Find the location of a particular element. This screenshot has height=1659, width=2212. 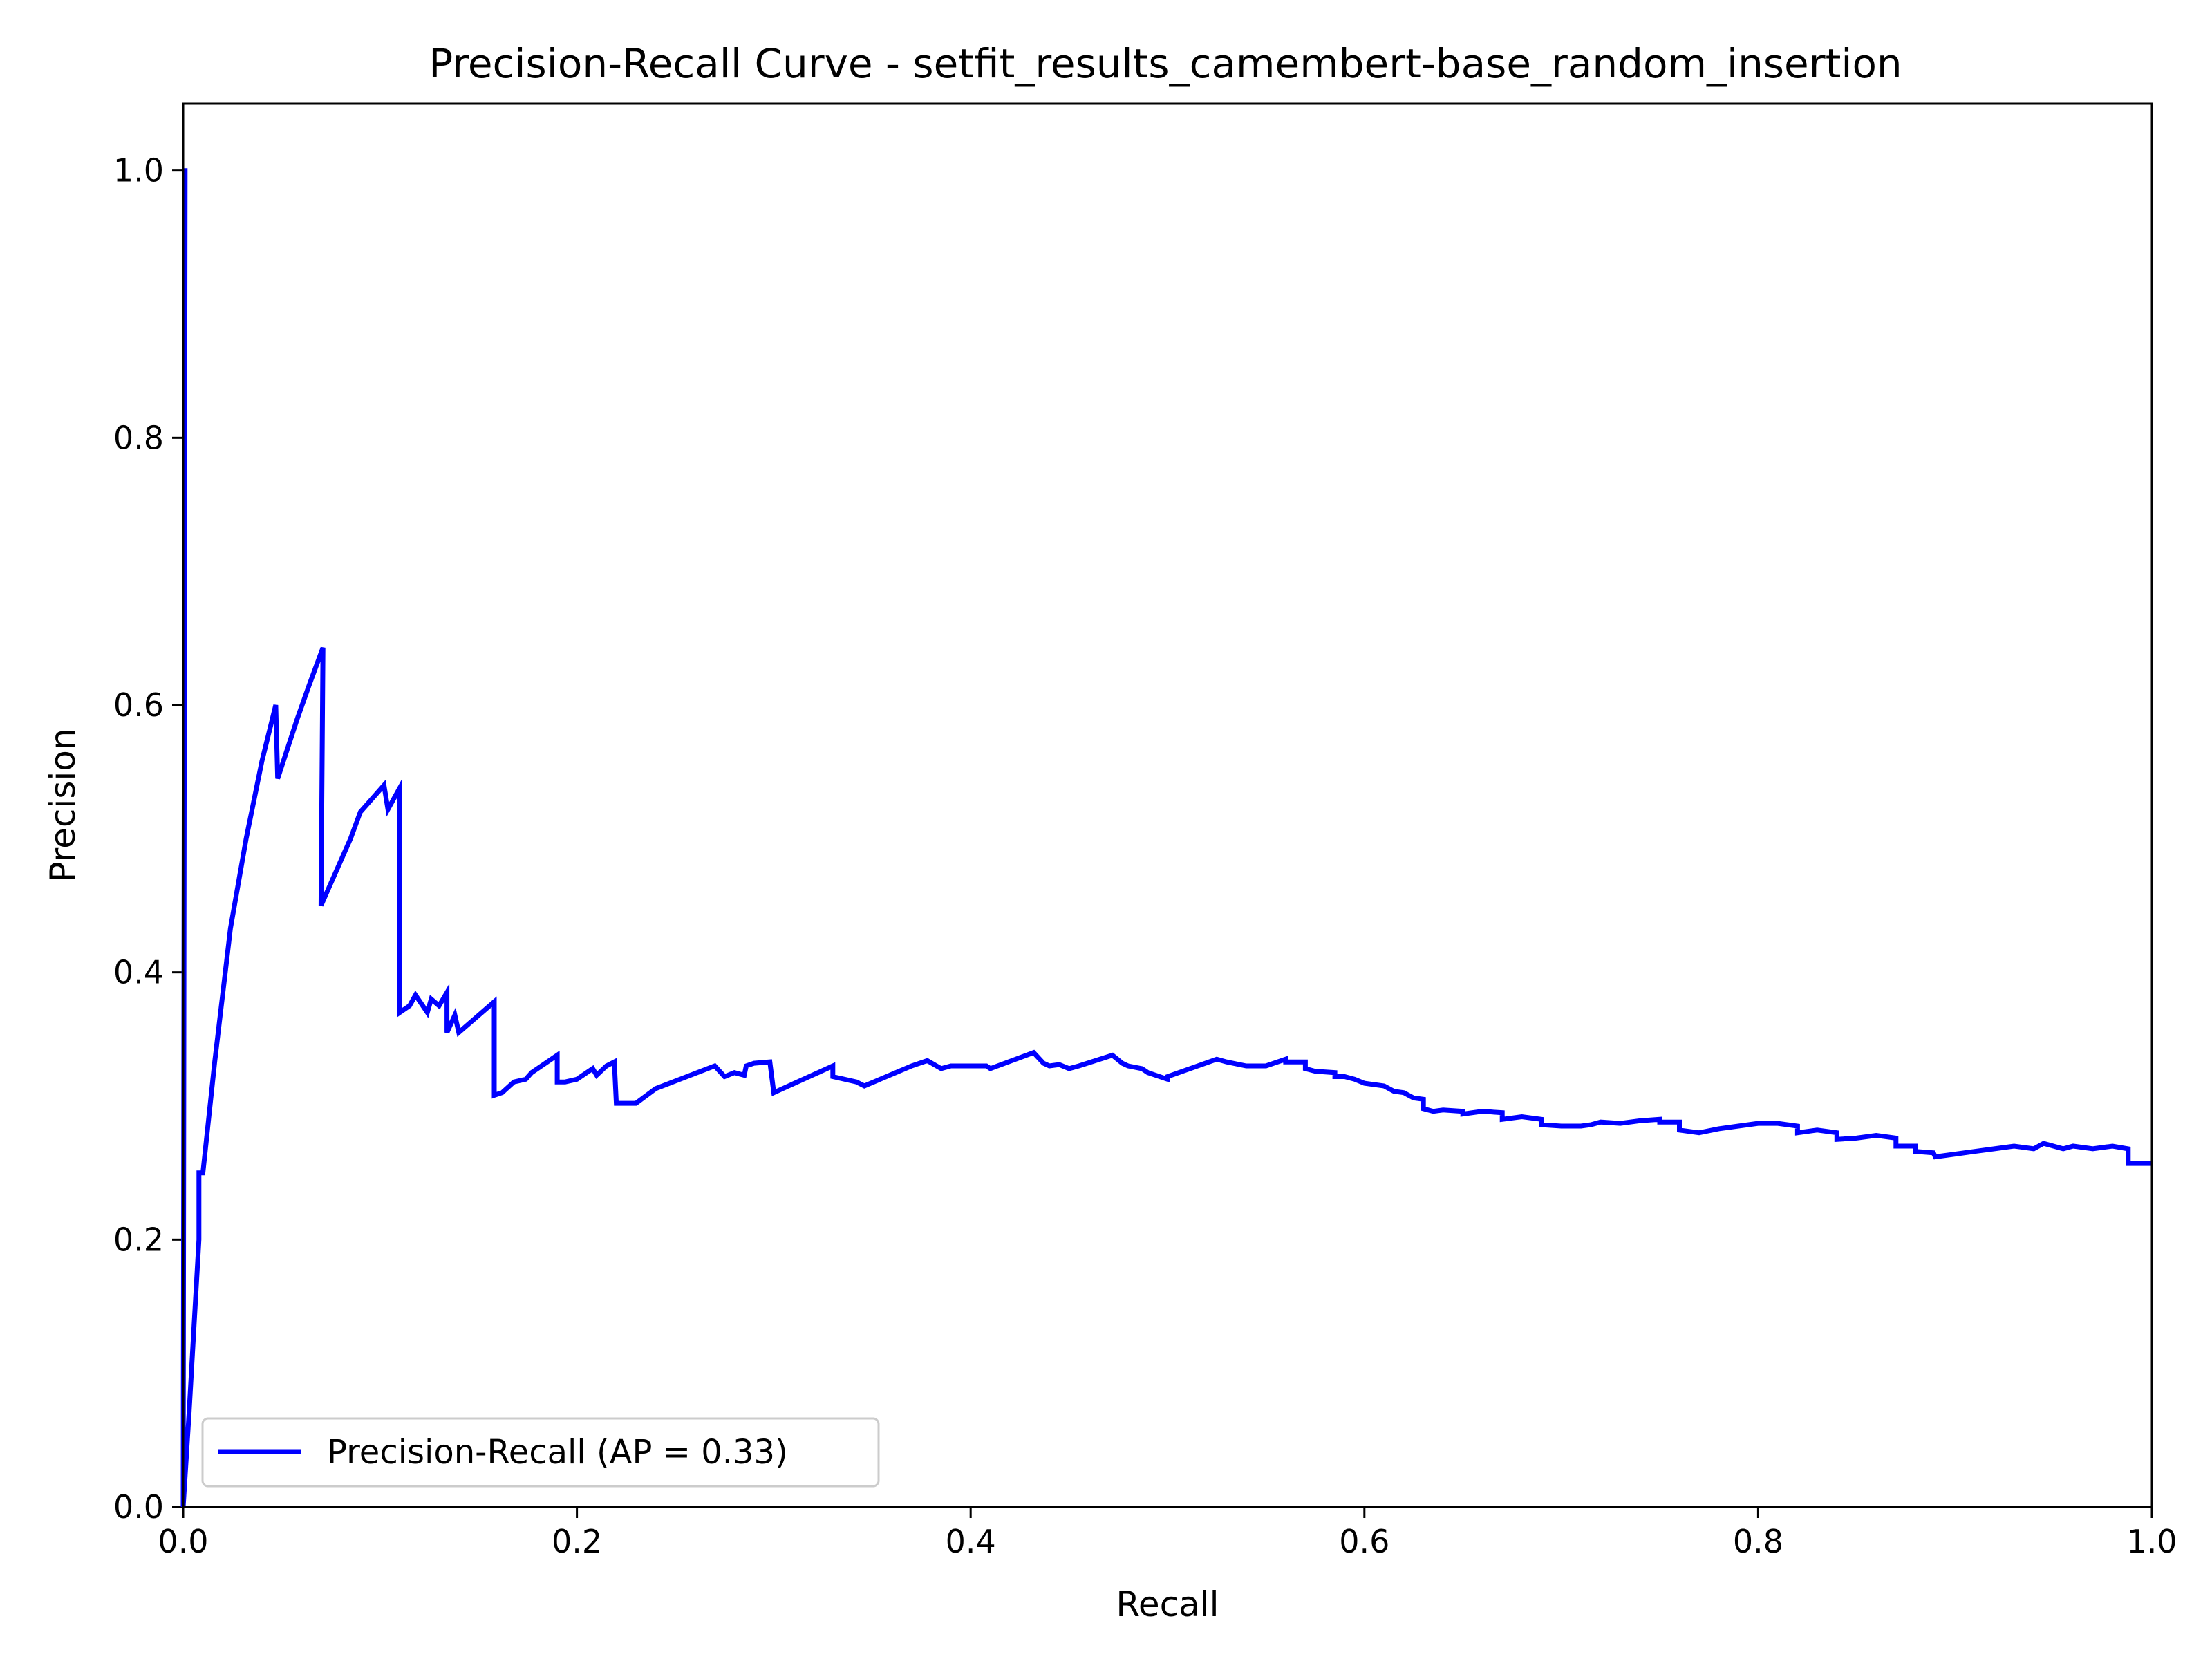

legend-entry-label: Precision-Recall (AP = 0.33) is located at coordinates (557, 1452).